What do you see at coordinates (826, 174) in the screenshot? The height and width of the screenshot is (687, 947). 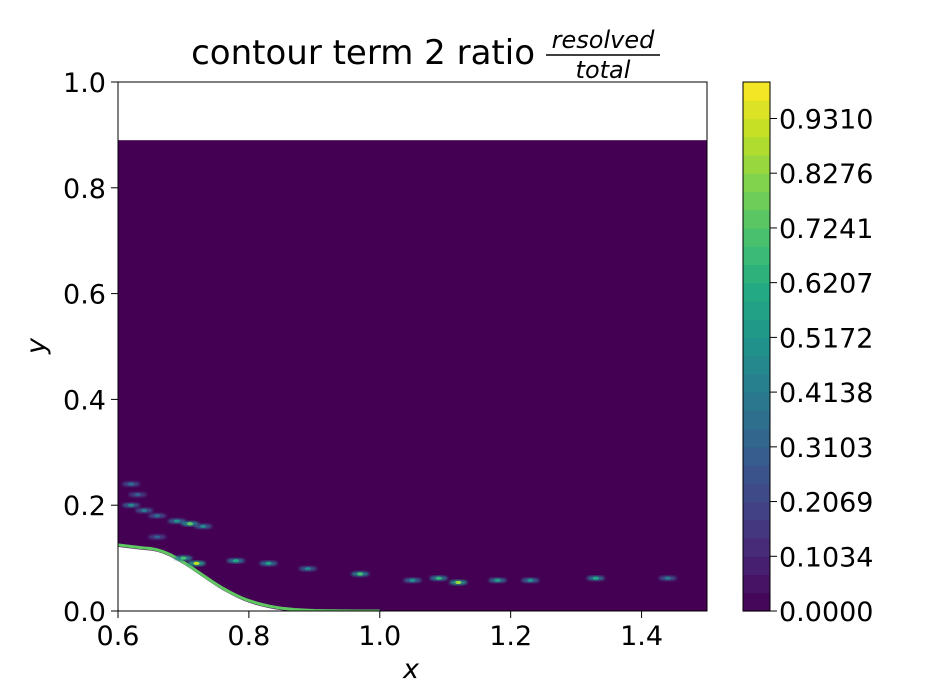 I see `colorbar-tick-label: 0.8276` at bounding box center [826, 174].